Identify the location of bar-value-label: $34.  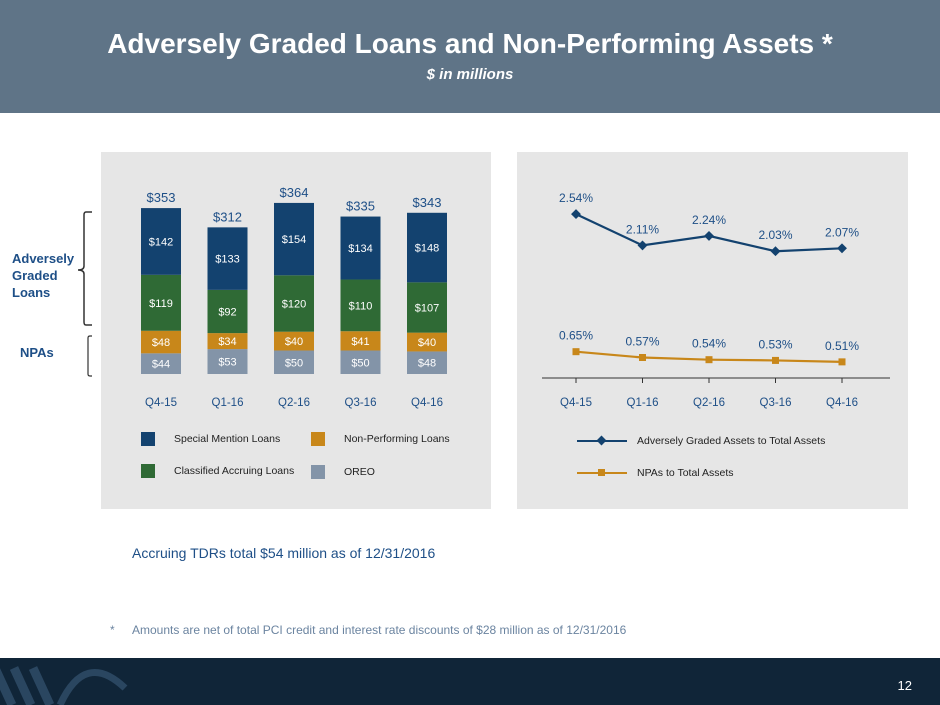
(227, 342).